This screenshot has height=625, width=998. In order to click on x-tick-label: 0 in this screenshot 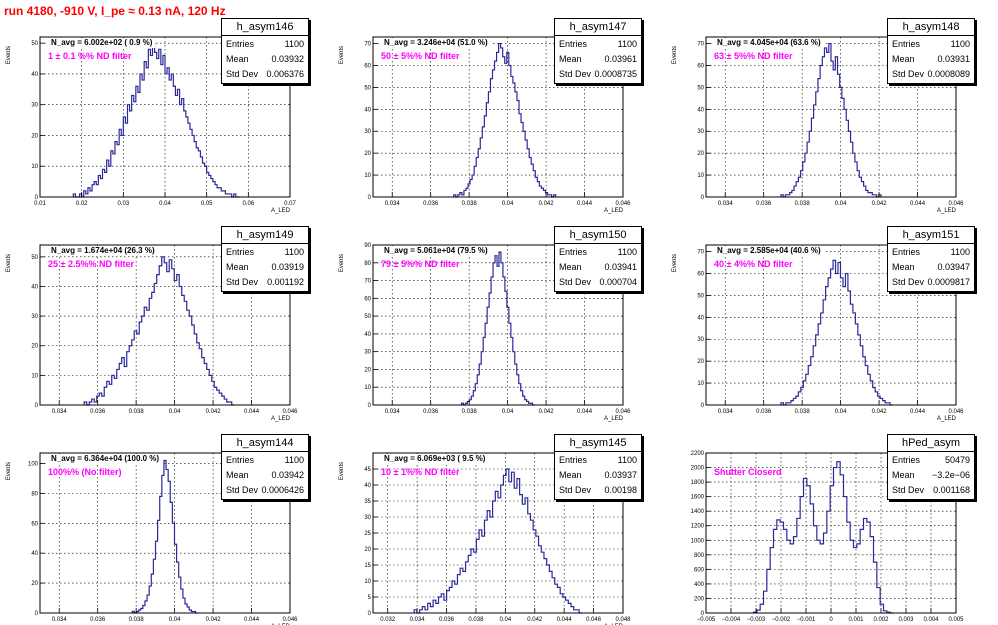, I will do `click(831, 620)`.